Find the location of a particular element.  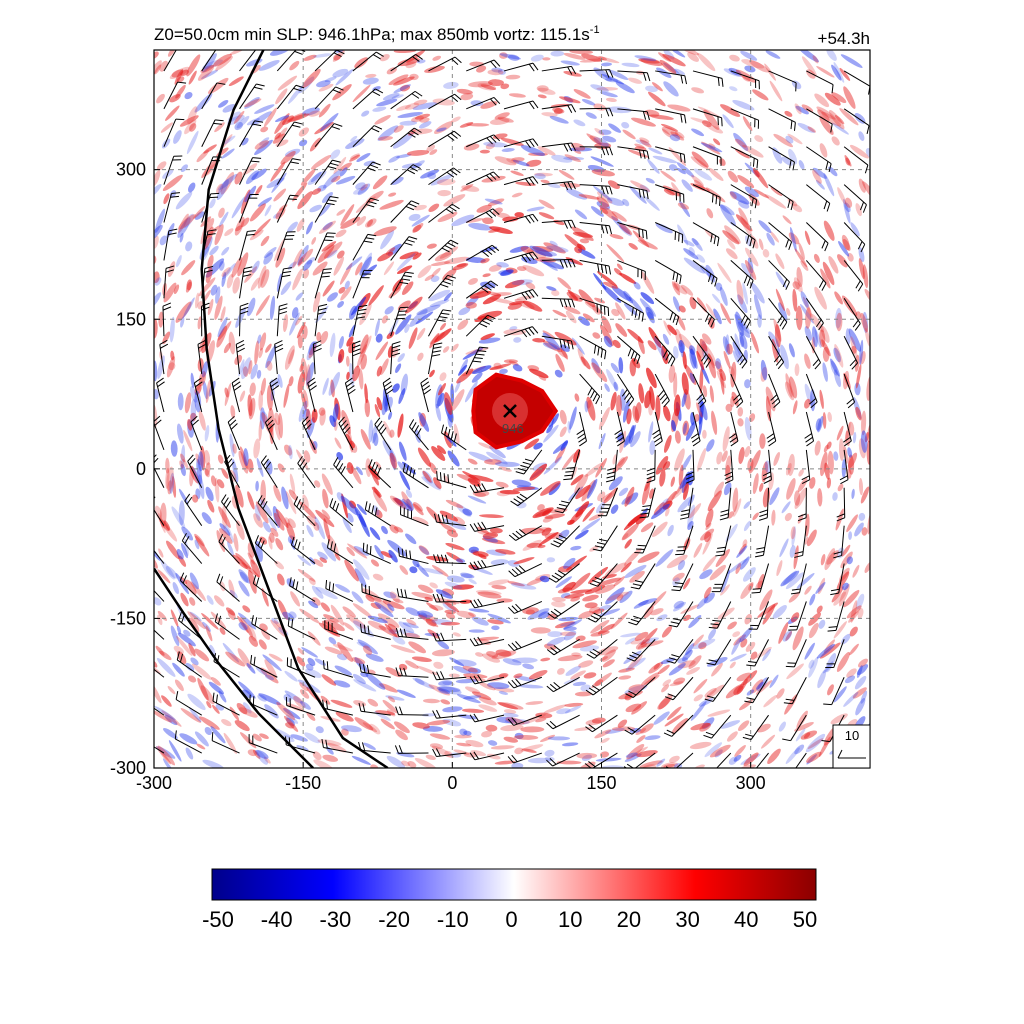

colorbar-tick-label: -50 is located at coordinates (218, 919).